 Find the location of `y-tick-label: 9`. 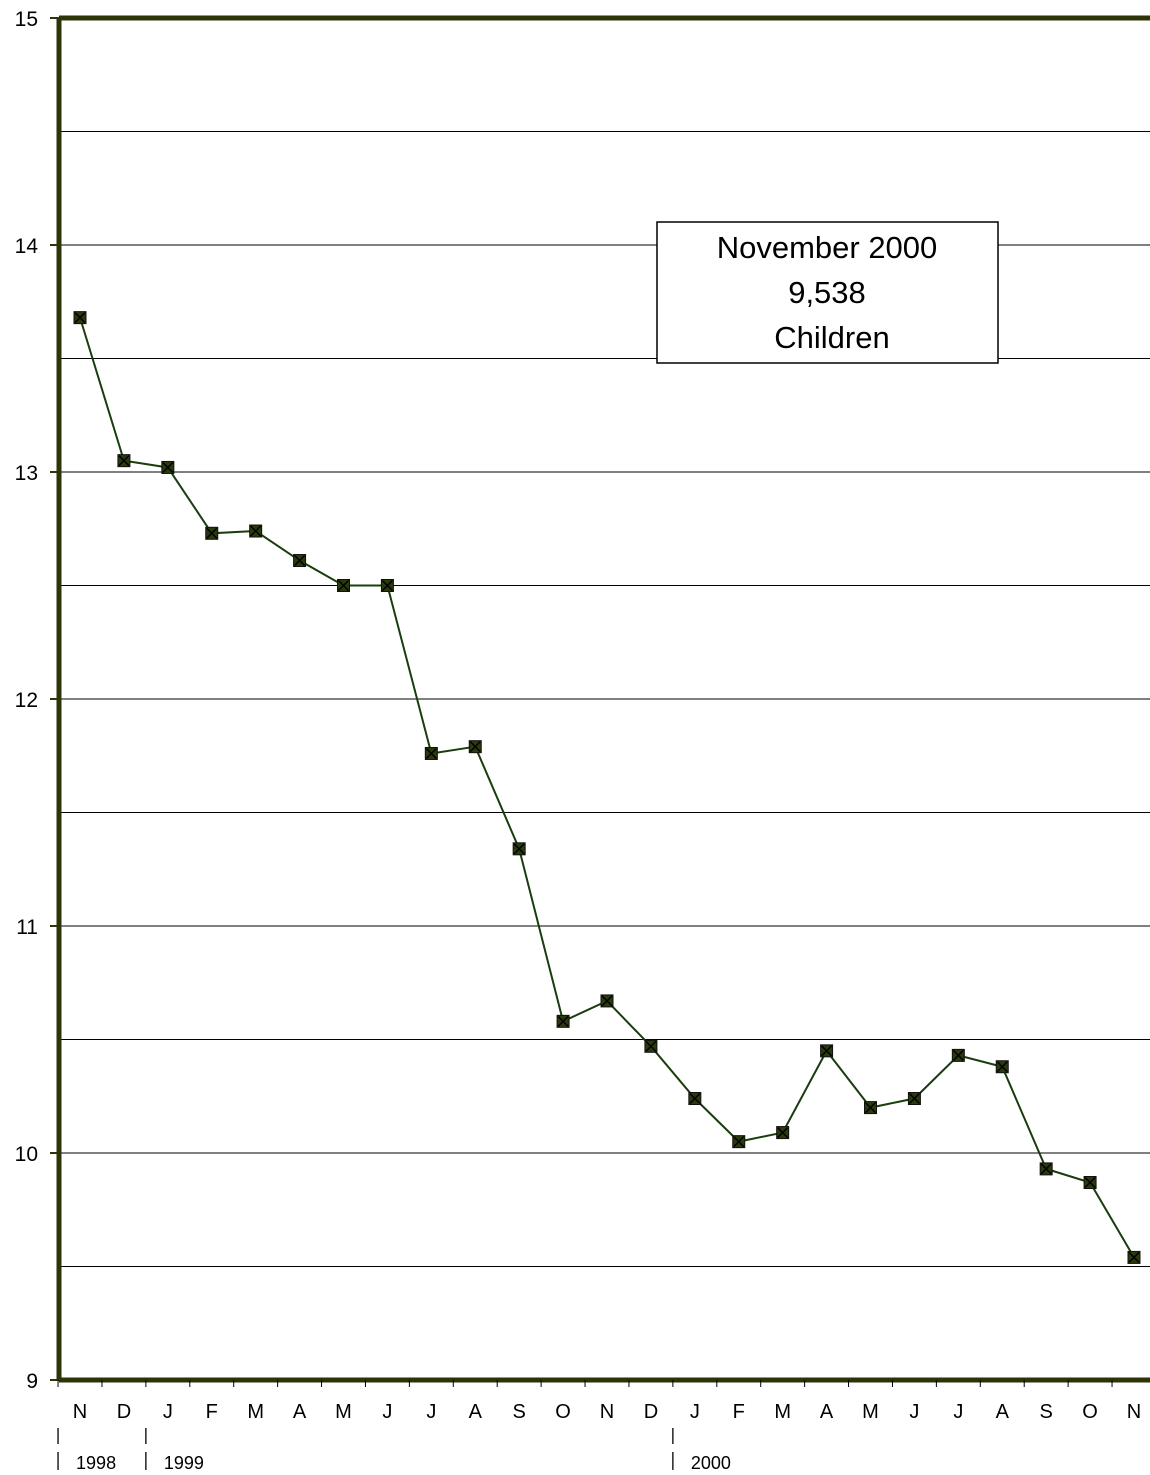

y-tick-label: 9 is located at coordinates (32, 1381).